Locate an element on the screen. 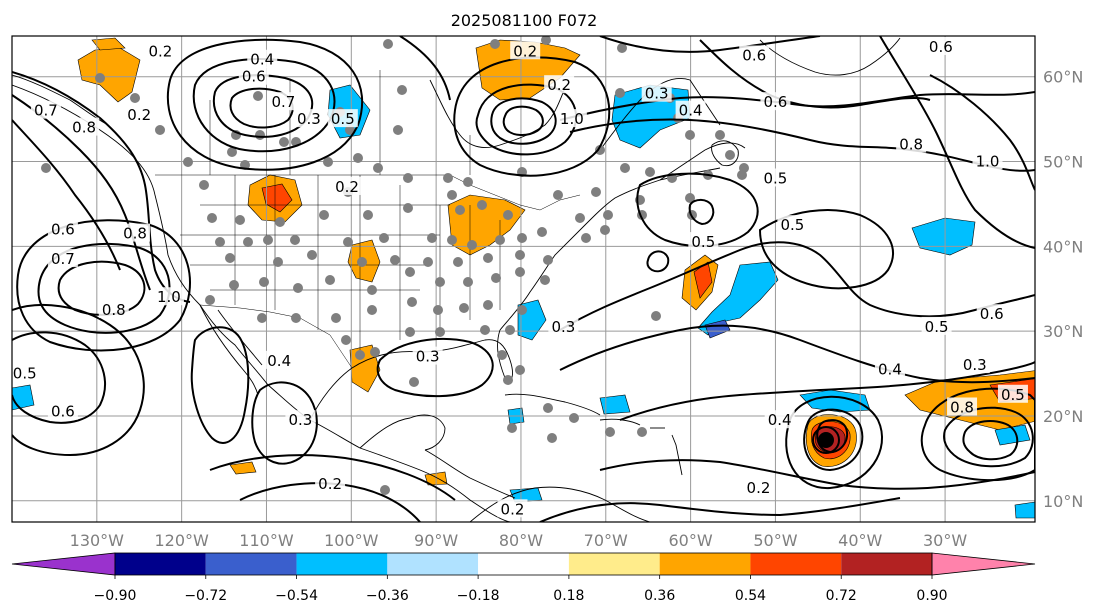 This screenshot has height=615, width=1105. lon-tick-label: 110°W is located at coordinates (266, 540).